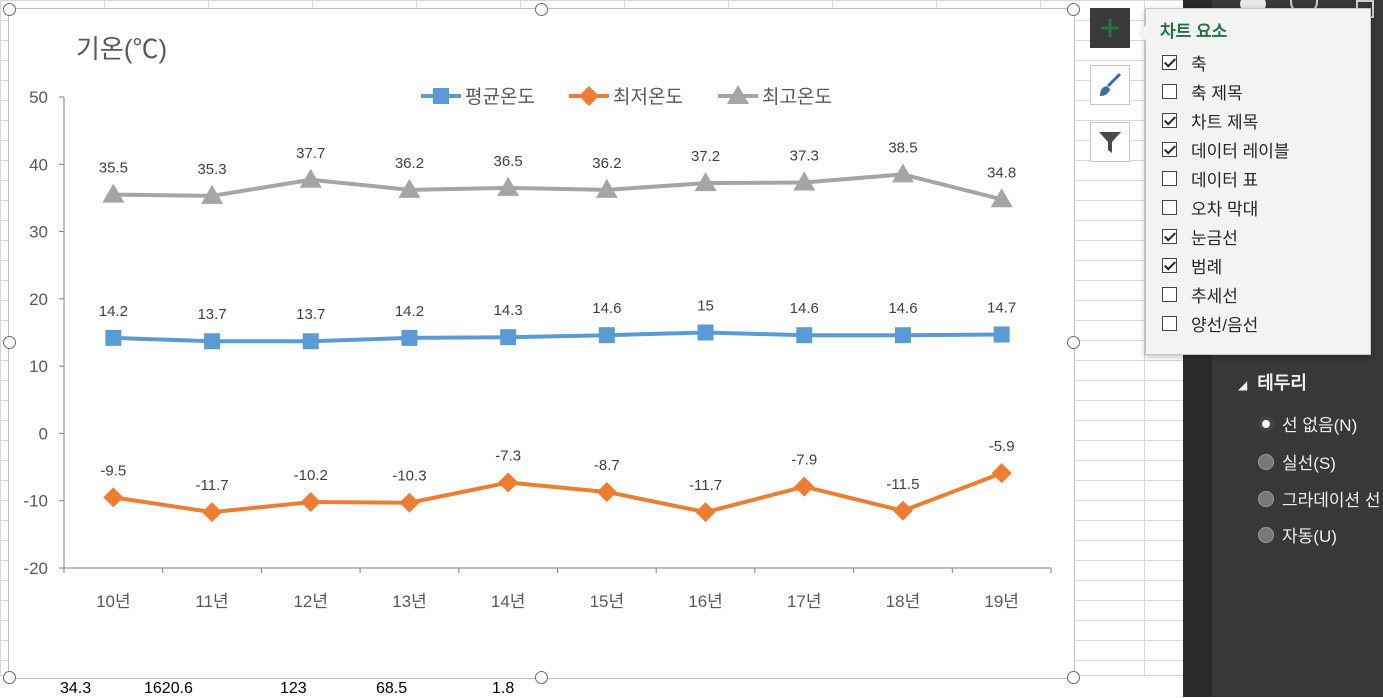 The height and width of the screenshot is (698, 1383). Describe the element at coordinates (1194, 31) in the screenshot. I see `flyout-title: 차트 요소` at that location.